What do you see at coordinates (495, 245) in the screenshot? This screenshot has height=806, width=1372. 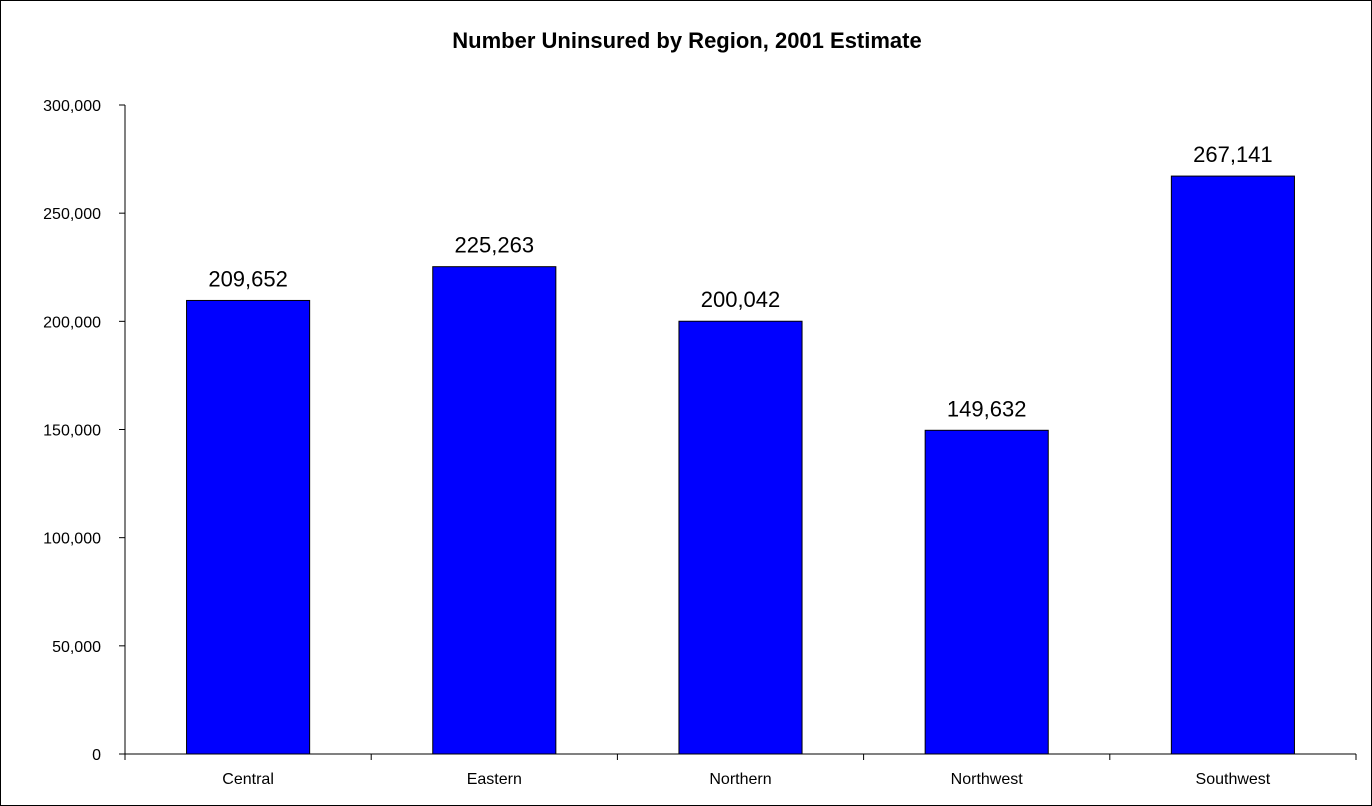 I see `bar-value-label: 225,263` at bounding box center [495, 245].